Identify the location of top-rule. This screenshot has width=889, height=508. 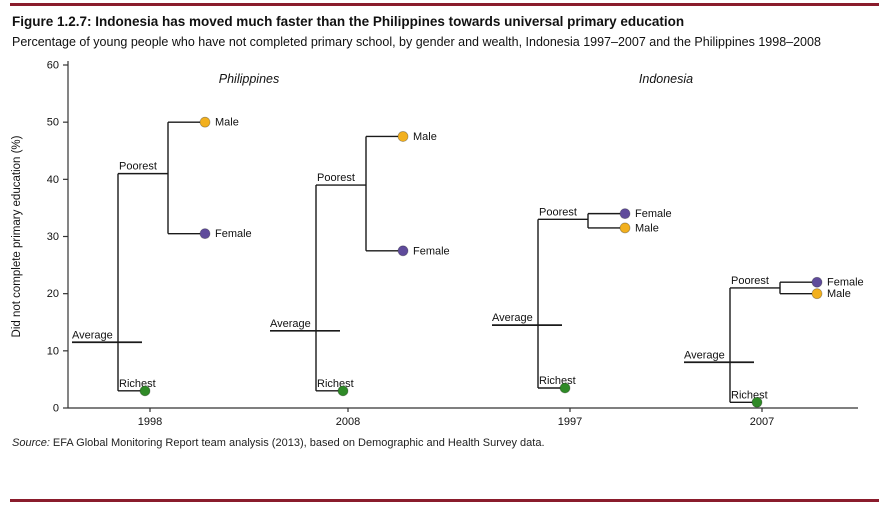
(444, 4).